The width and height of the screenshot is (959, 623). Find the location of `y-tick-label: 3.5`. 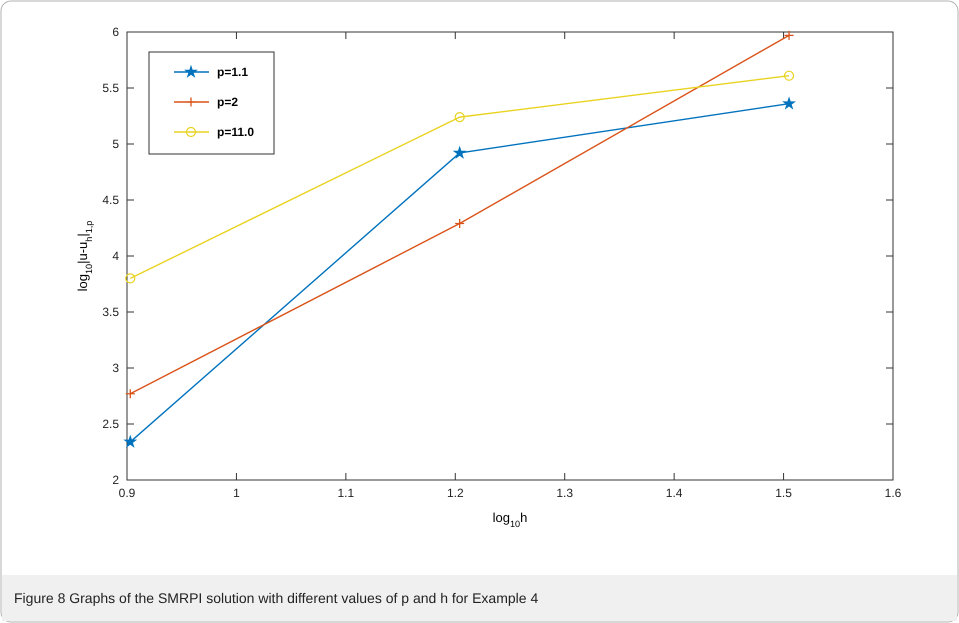

y-tick-label: 3.5 is located at coordinates (111, 312).